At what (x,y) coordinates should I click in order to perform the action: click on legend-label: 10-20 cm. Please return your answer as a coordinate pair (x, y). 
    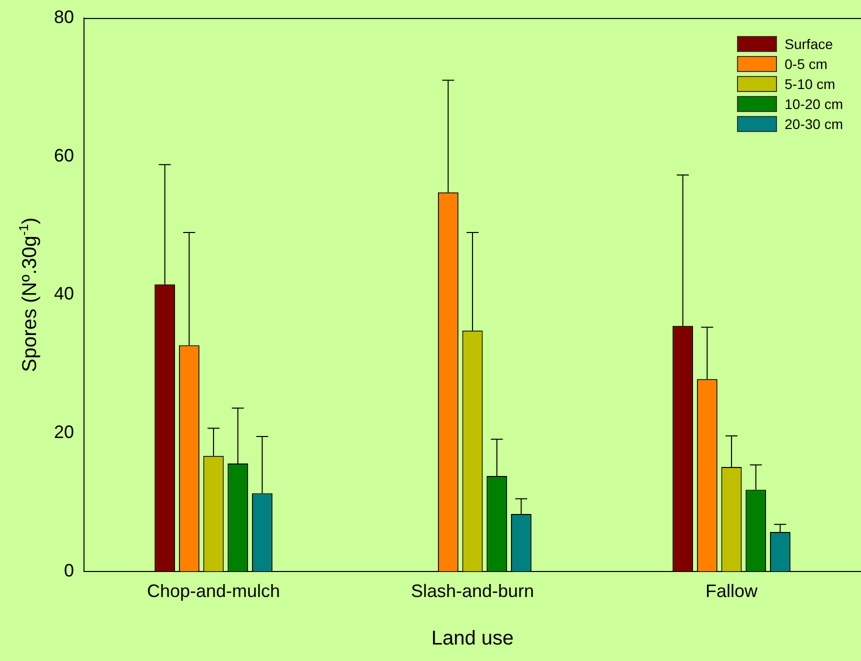
    Looking at the image, I should click on (813, 104).